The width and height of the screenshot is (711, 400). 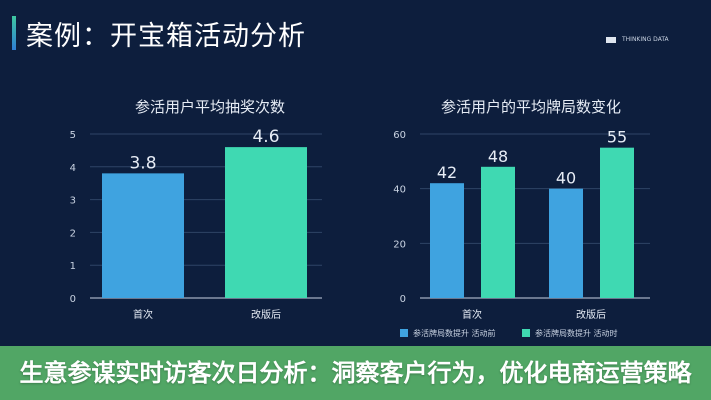 I want to click on chart-title: 参活用户的平均牌局数变化, so click(x=531, y=107).